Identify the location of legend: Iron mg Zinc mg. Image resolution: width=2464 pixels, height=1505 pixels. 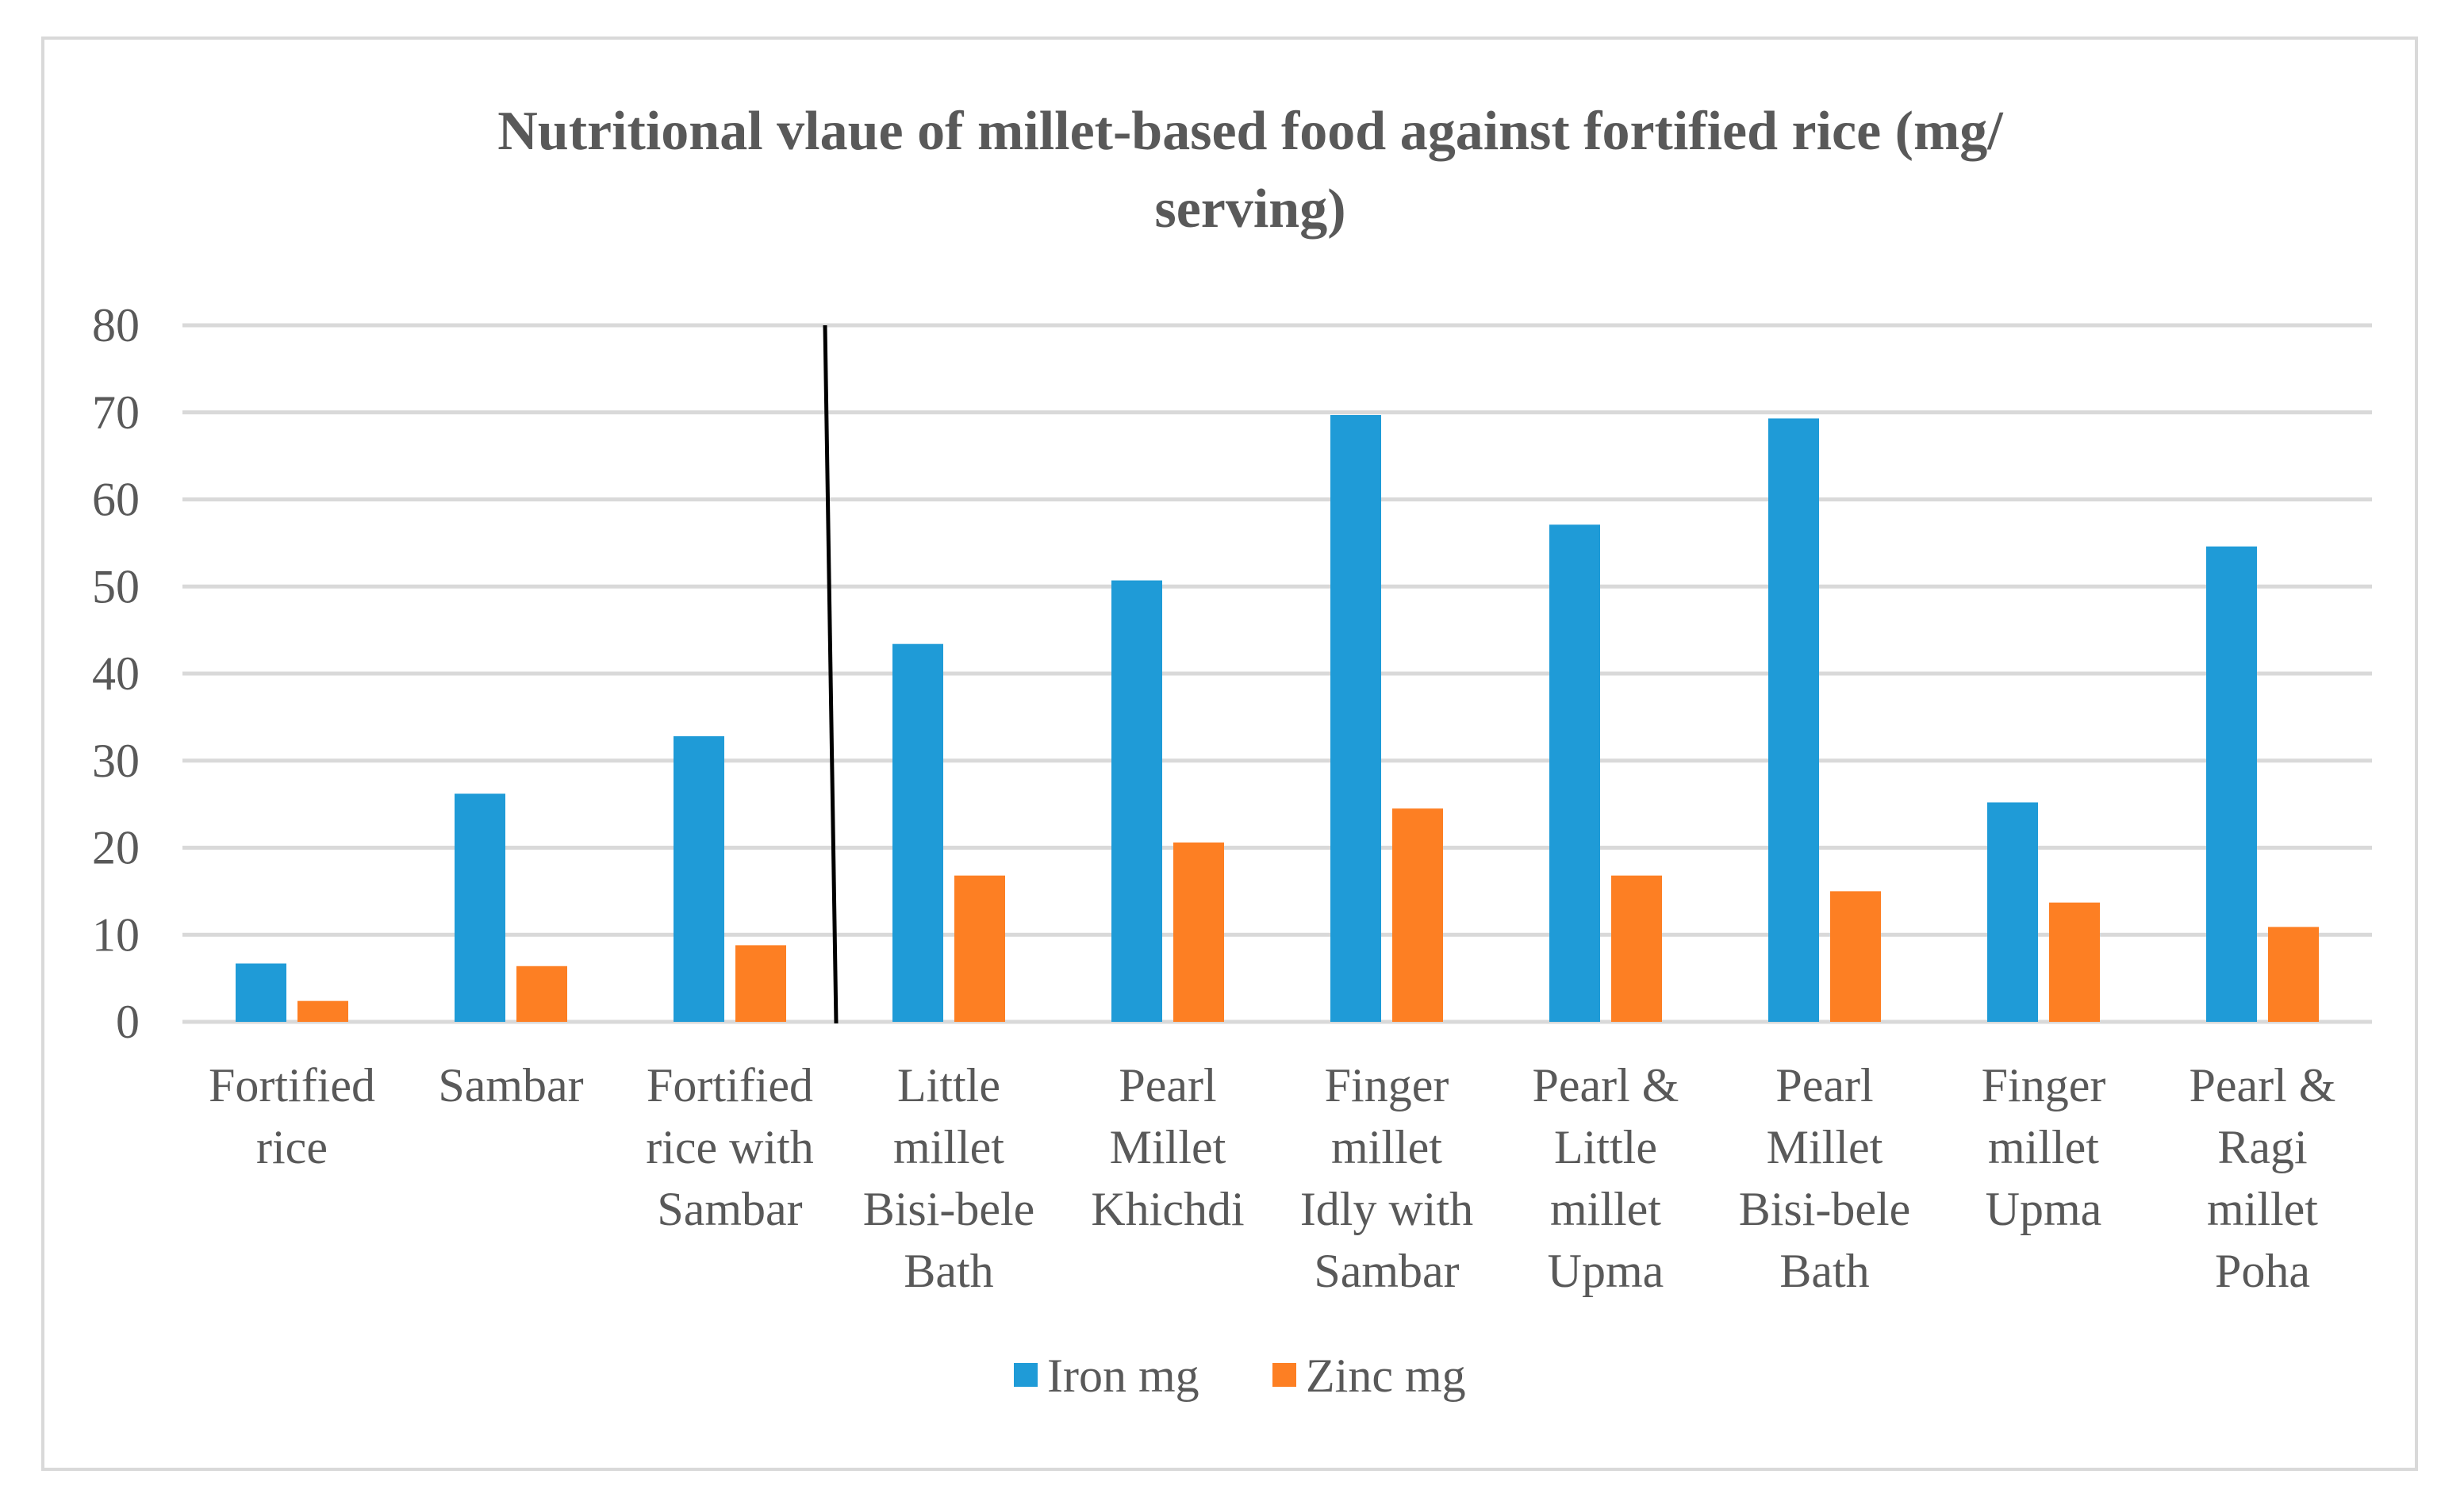
(1240, 1376).